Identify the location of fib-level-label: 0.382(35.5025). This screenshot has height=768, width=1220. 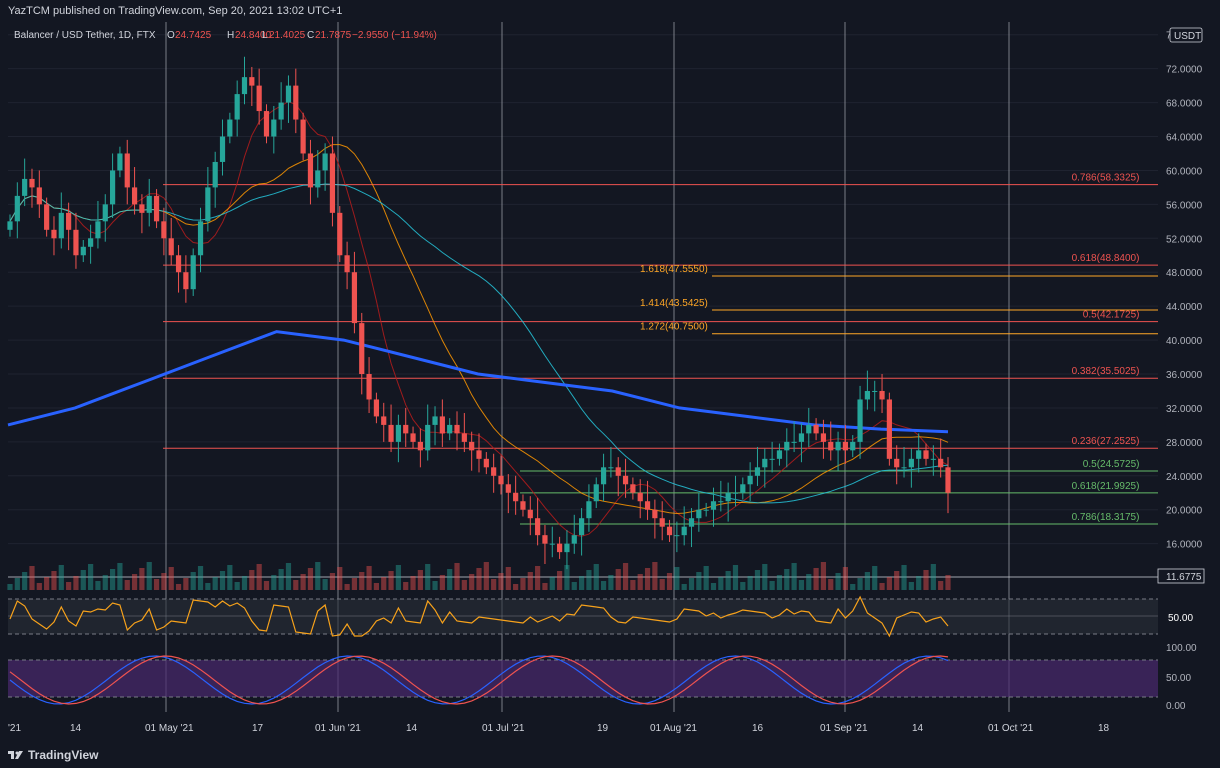
(1106, 371).